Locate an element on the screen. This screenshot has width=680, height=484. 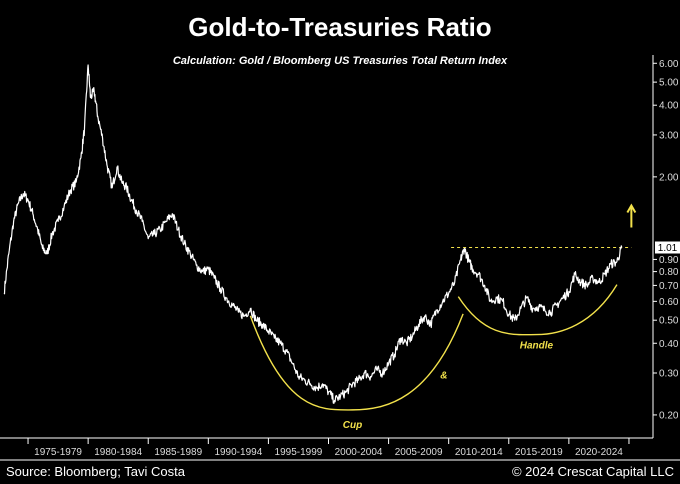
handle-label: Handle is located at coordinates (537, 346).